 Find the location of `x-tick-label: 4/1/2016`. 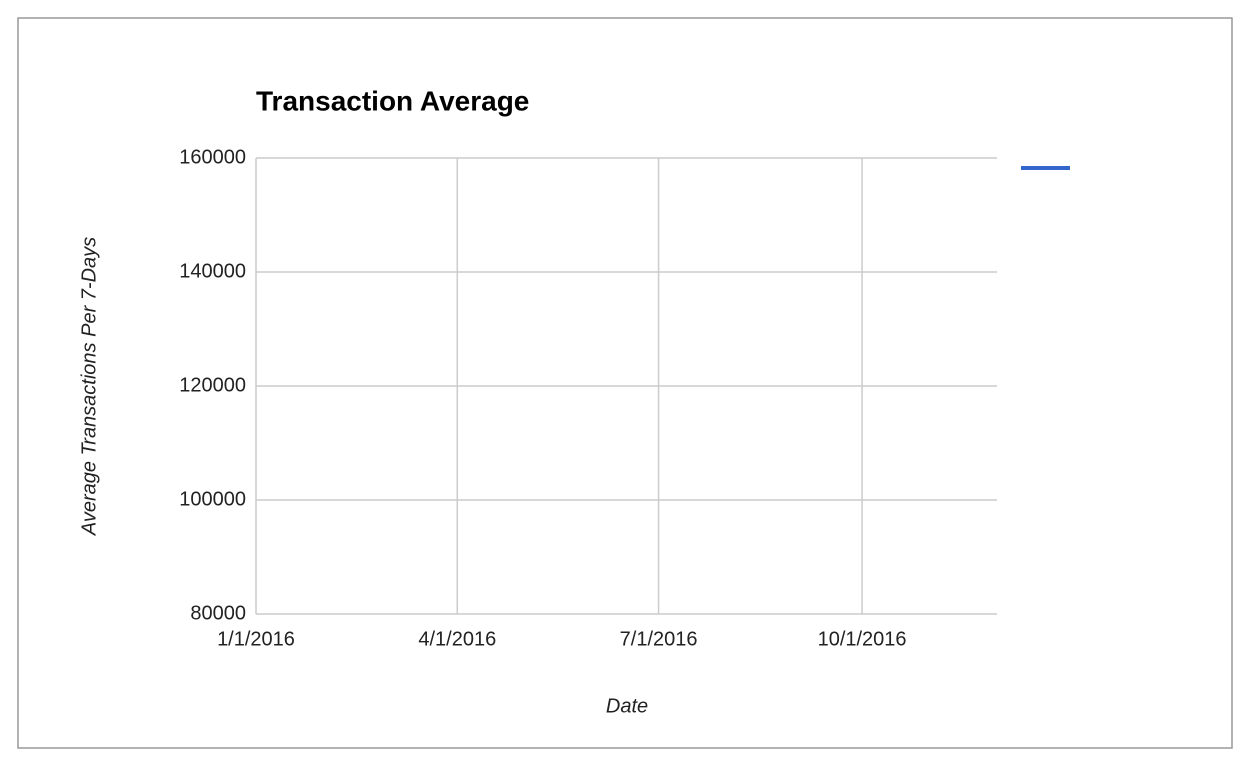

x-tick-label: 4/1/2016 is located at coordinates (457, 639).